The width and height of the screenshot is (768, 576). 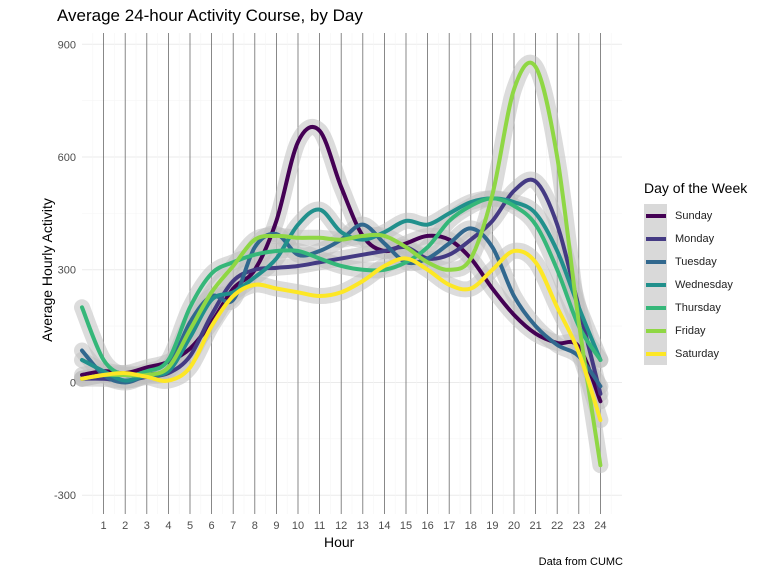 I want to click on x-tick-label: 20, so click(x=514, y=526).